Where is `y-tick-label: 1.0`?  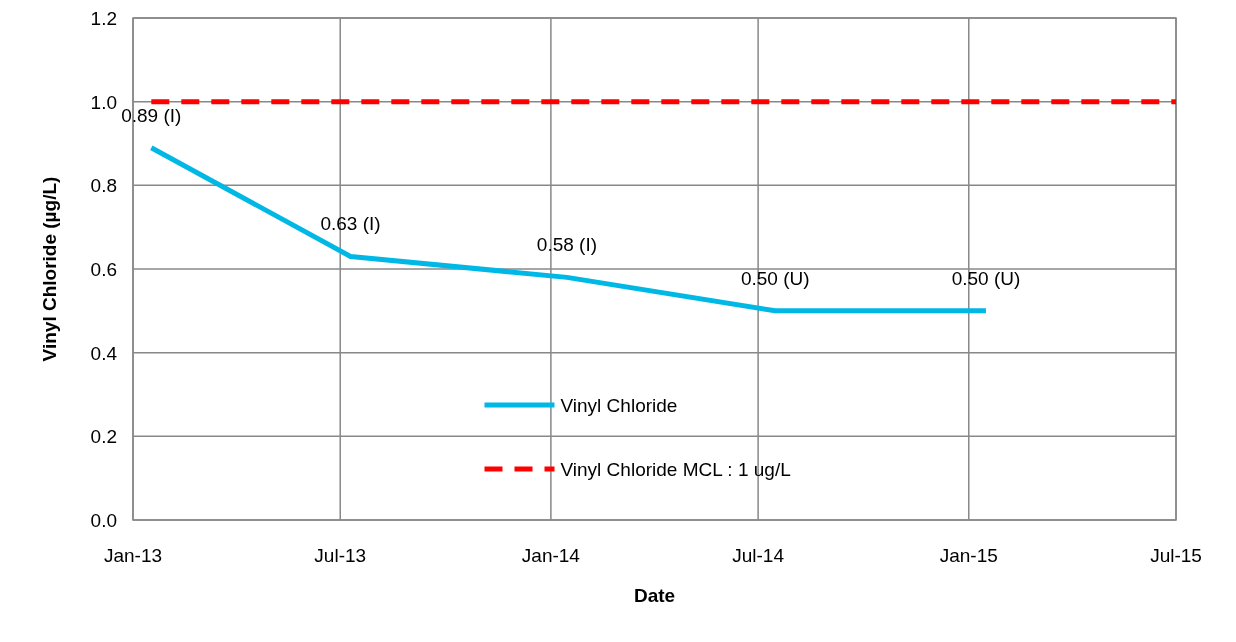
y-tick-label: 1.0 is located at coordinates (103, 102).